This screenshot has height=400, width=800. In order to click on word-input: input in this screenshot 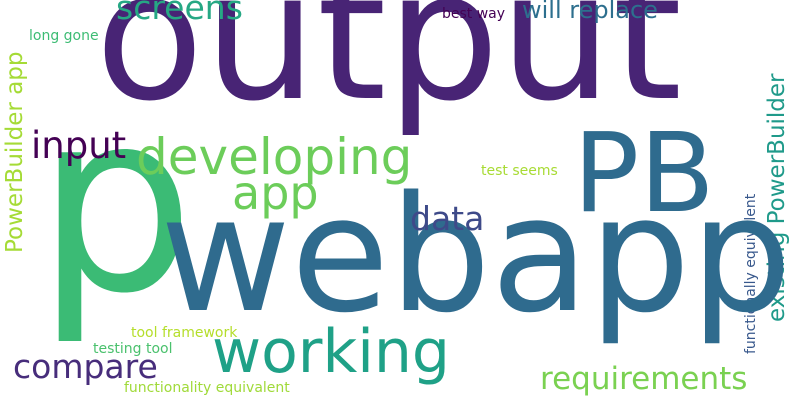, I will do `click(79, 145)`.